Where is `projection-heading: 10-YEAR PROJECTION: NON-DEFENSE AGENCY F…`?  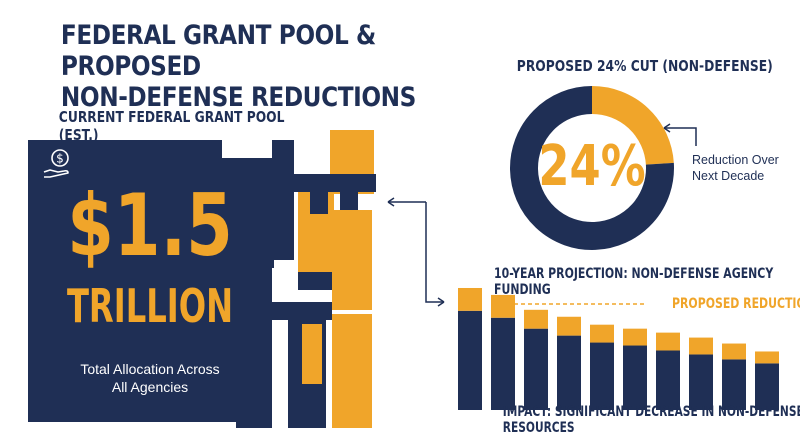 projection-heading: 10-YEAR PROJECTION: NON-DEFENSE AGENCY F… is located at coordinates (634, 282).